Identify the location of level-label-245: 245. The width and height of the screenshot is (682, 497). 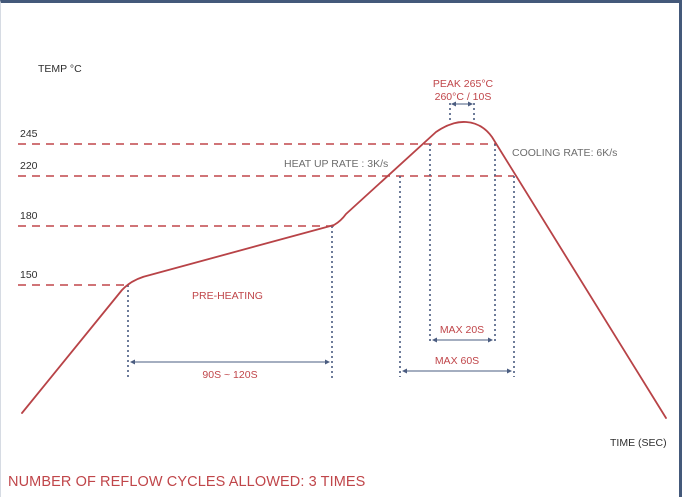
(29, 134).